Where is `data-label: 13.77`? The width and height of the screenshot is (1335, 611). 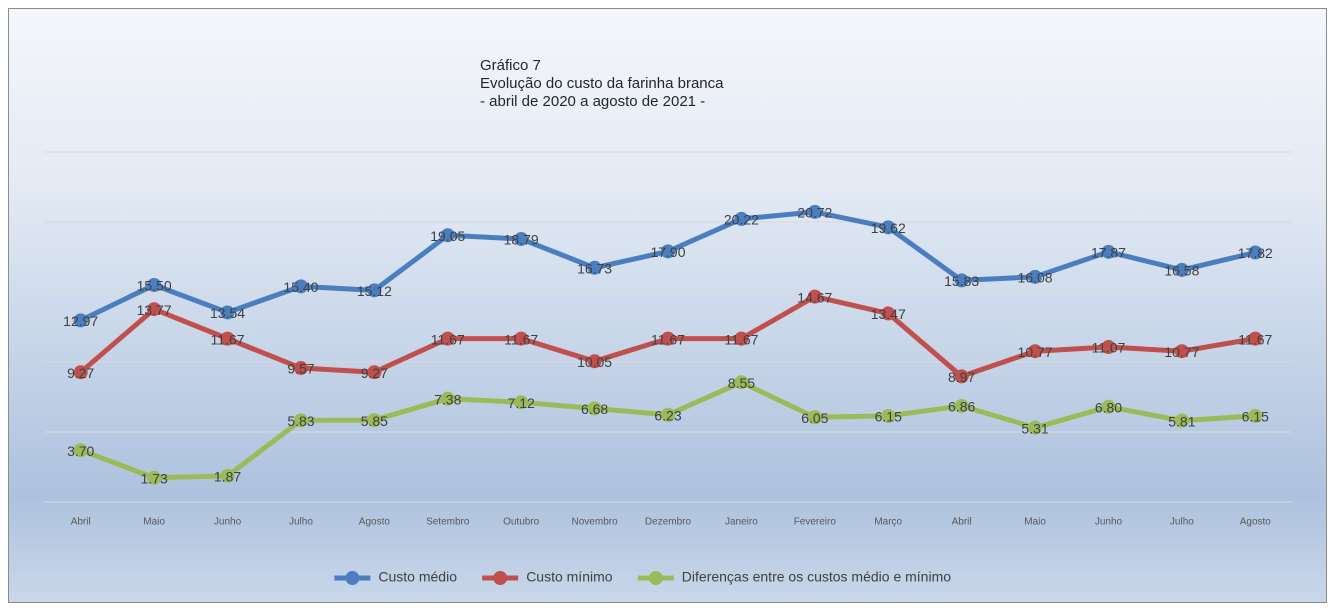
data-label: 13.77 is located at coordinates (154, 310).